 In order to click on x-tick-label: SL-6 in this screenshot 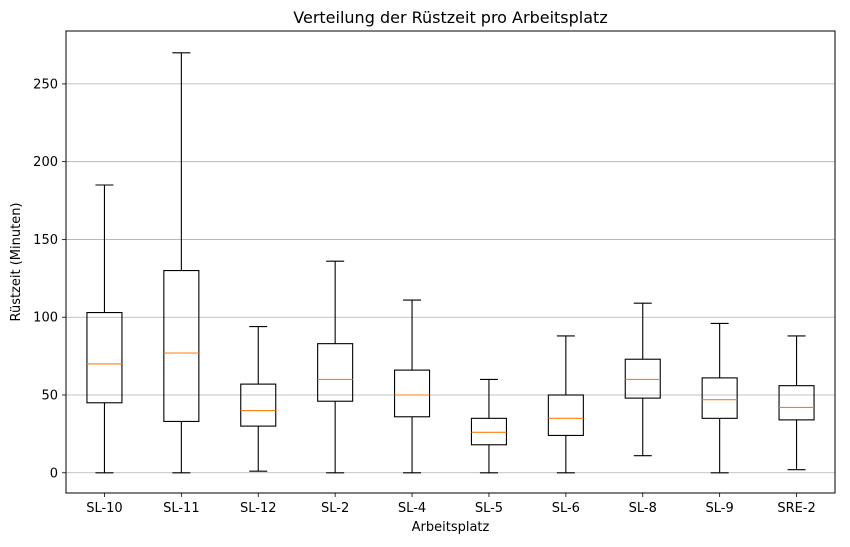, I will do `click(566, 508)`.